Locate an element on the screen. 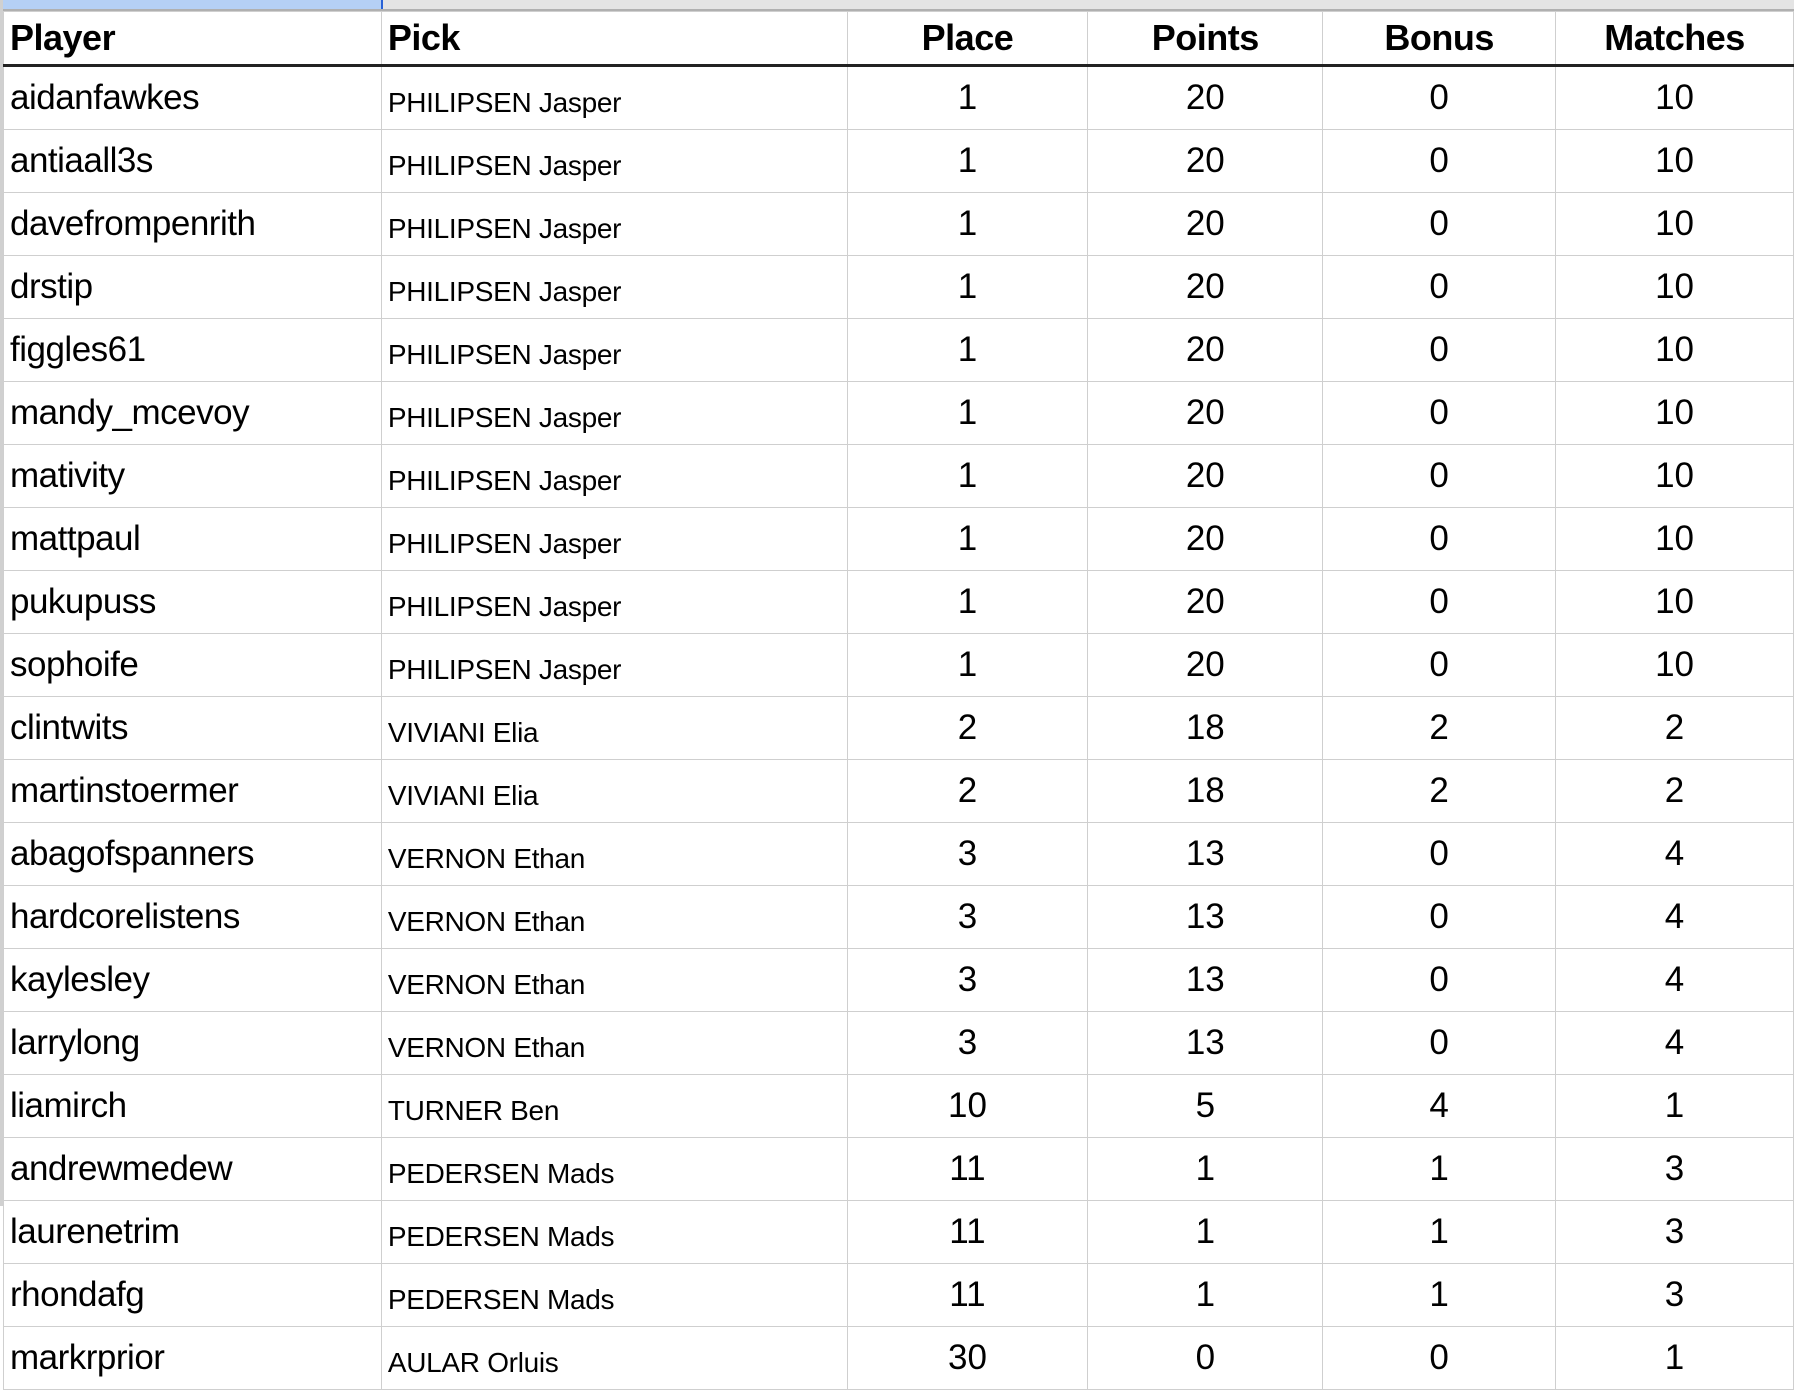  header-bonus: Bonus is located at coordinates (1439, 39).